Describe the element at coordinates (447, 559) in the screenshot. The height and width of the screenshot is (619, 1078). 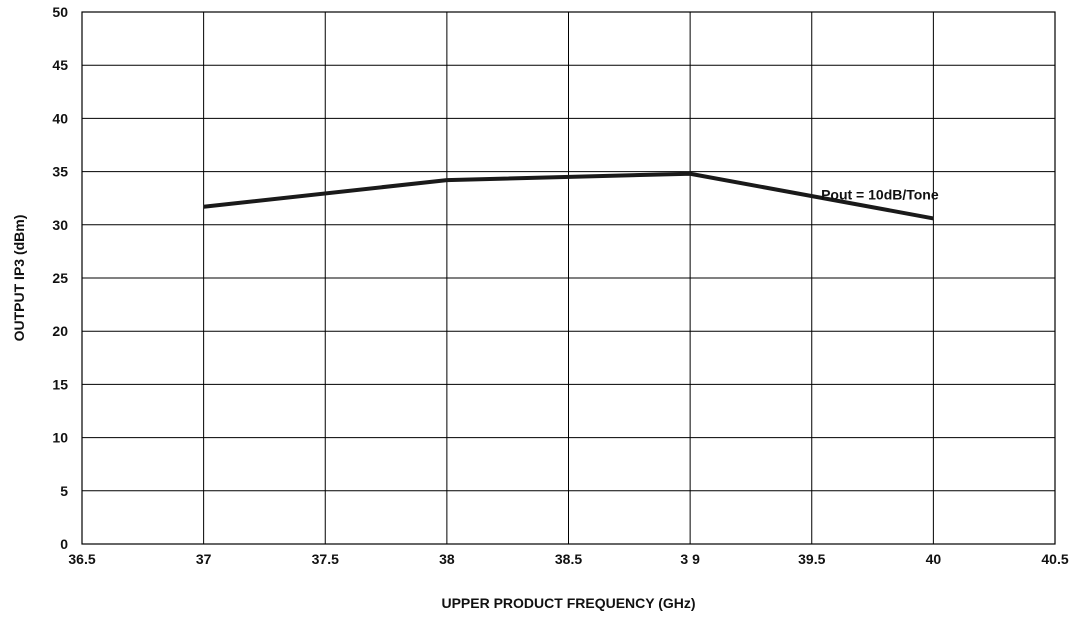
I see `x-tick-label: 38` at that location.